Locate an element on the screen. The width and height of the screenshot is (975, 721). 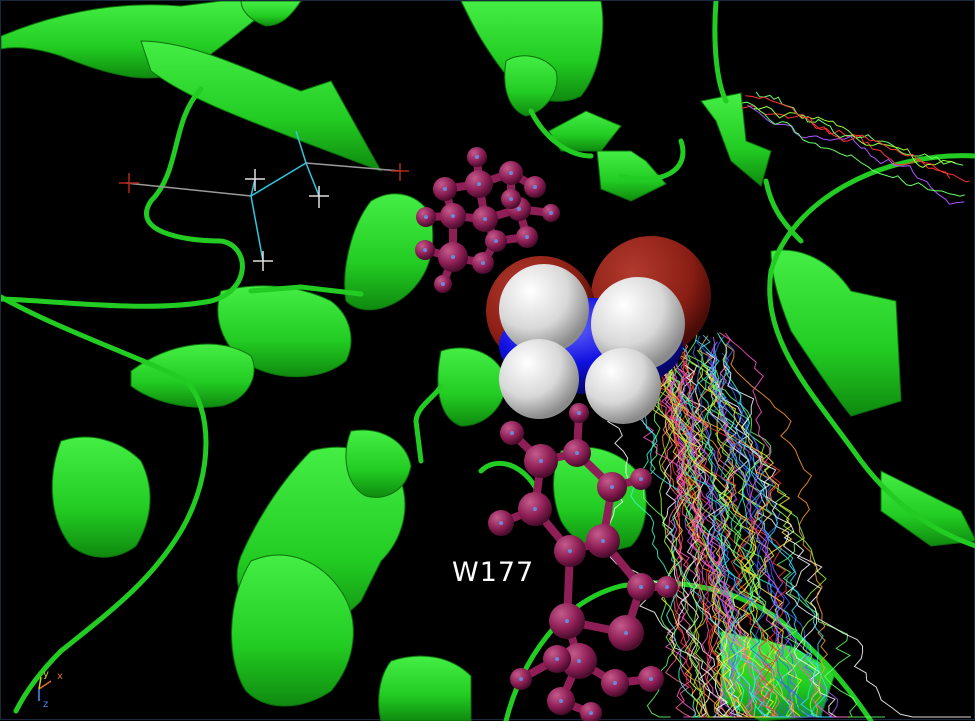
axis-y-label: y is located at coordinates (46, 674).